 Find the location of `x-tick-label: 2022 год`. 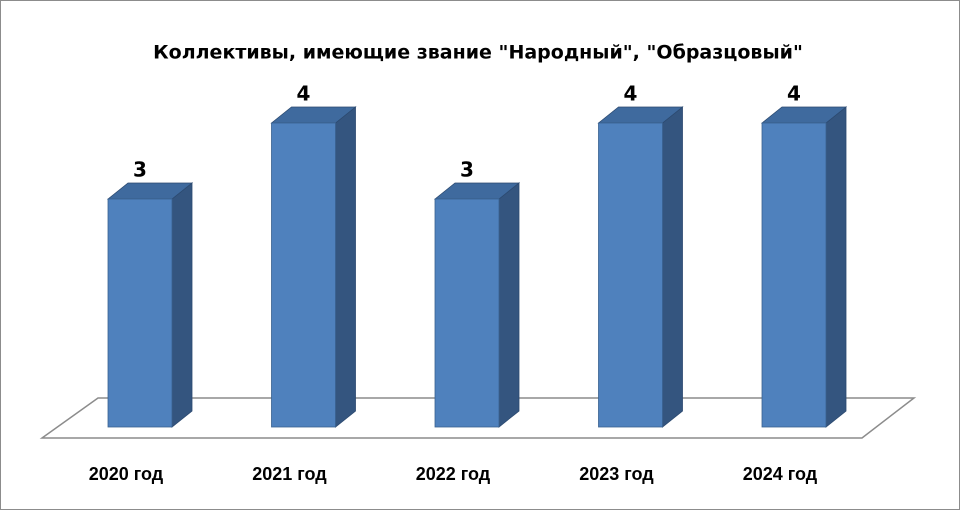

x-tick-label: 2022 год is located at coordinates (453, 474).